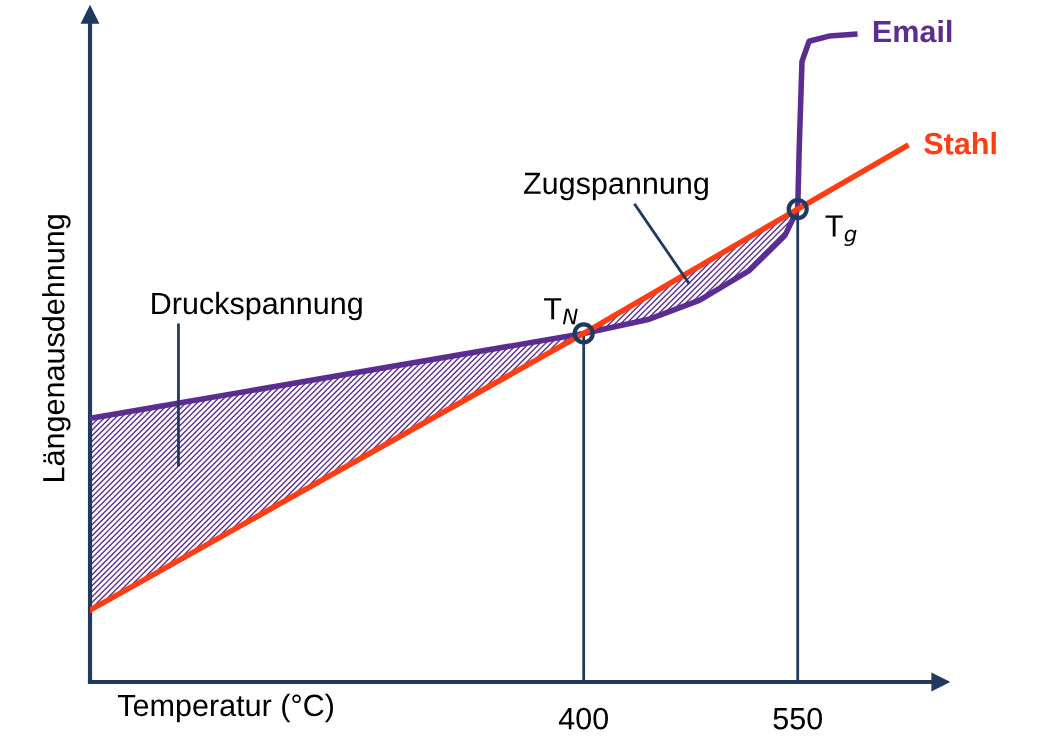 The image size is (1059, 754). Describe the element at coordinates (841, 231) in the screenshot. I see `annotation: T$_{g}$` at that location.